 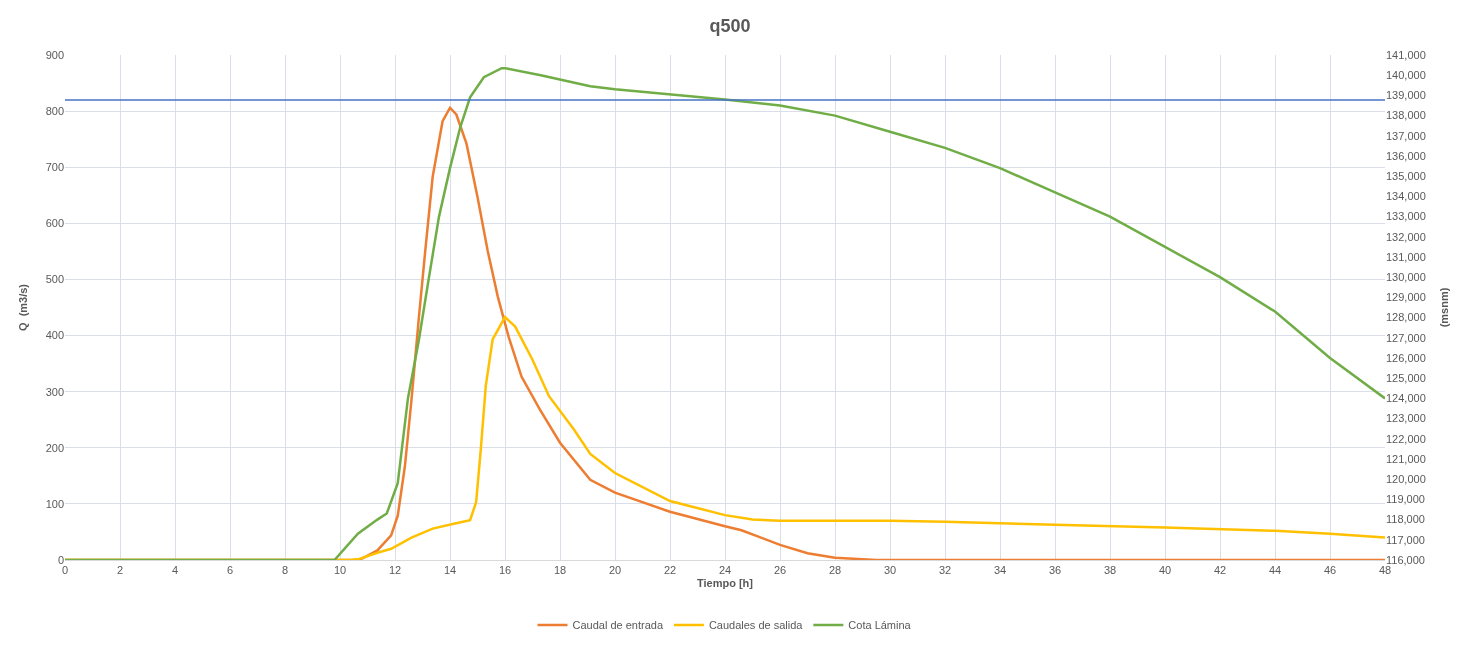 What do you see at coordinates (54, 503) in the screenshot?
I see `y-tick-label: 100` at bounding box center [54, 503].